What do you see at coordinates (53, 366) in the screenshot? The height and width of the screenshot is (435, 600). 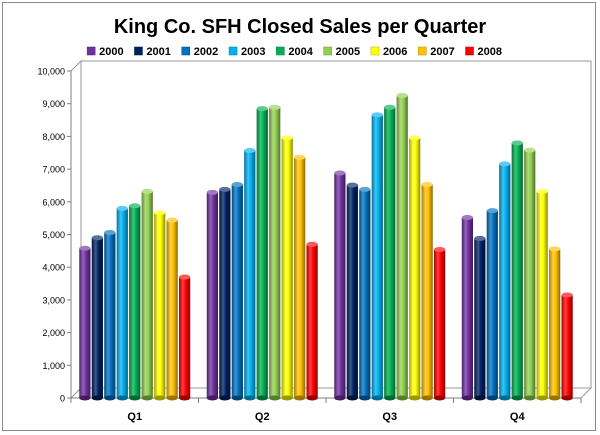 I see `y-tick-label: 1,000` at bounding box center [53, 366].